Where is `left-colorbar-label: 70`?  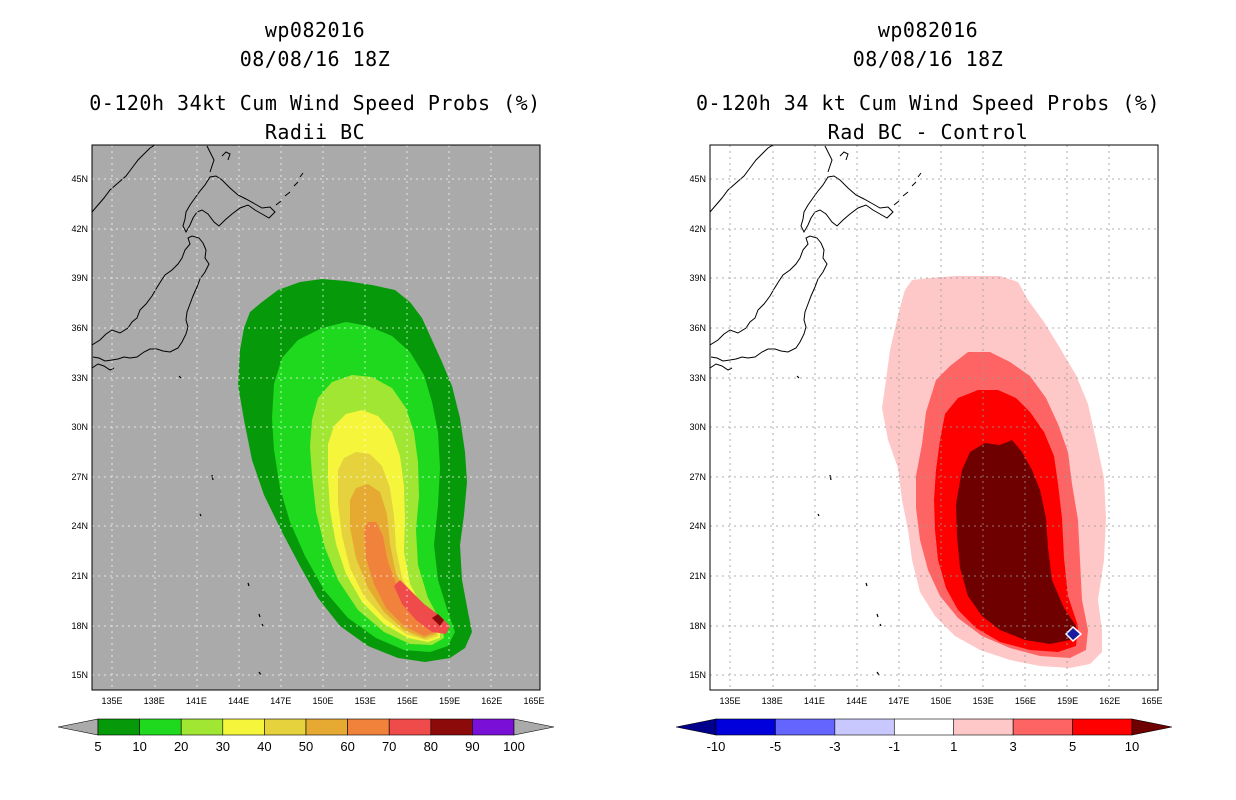 left-colorbar-label: 70 is located at coordinates (389, 746).